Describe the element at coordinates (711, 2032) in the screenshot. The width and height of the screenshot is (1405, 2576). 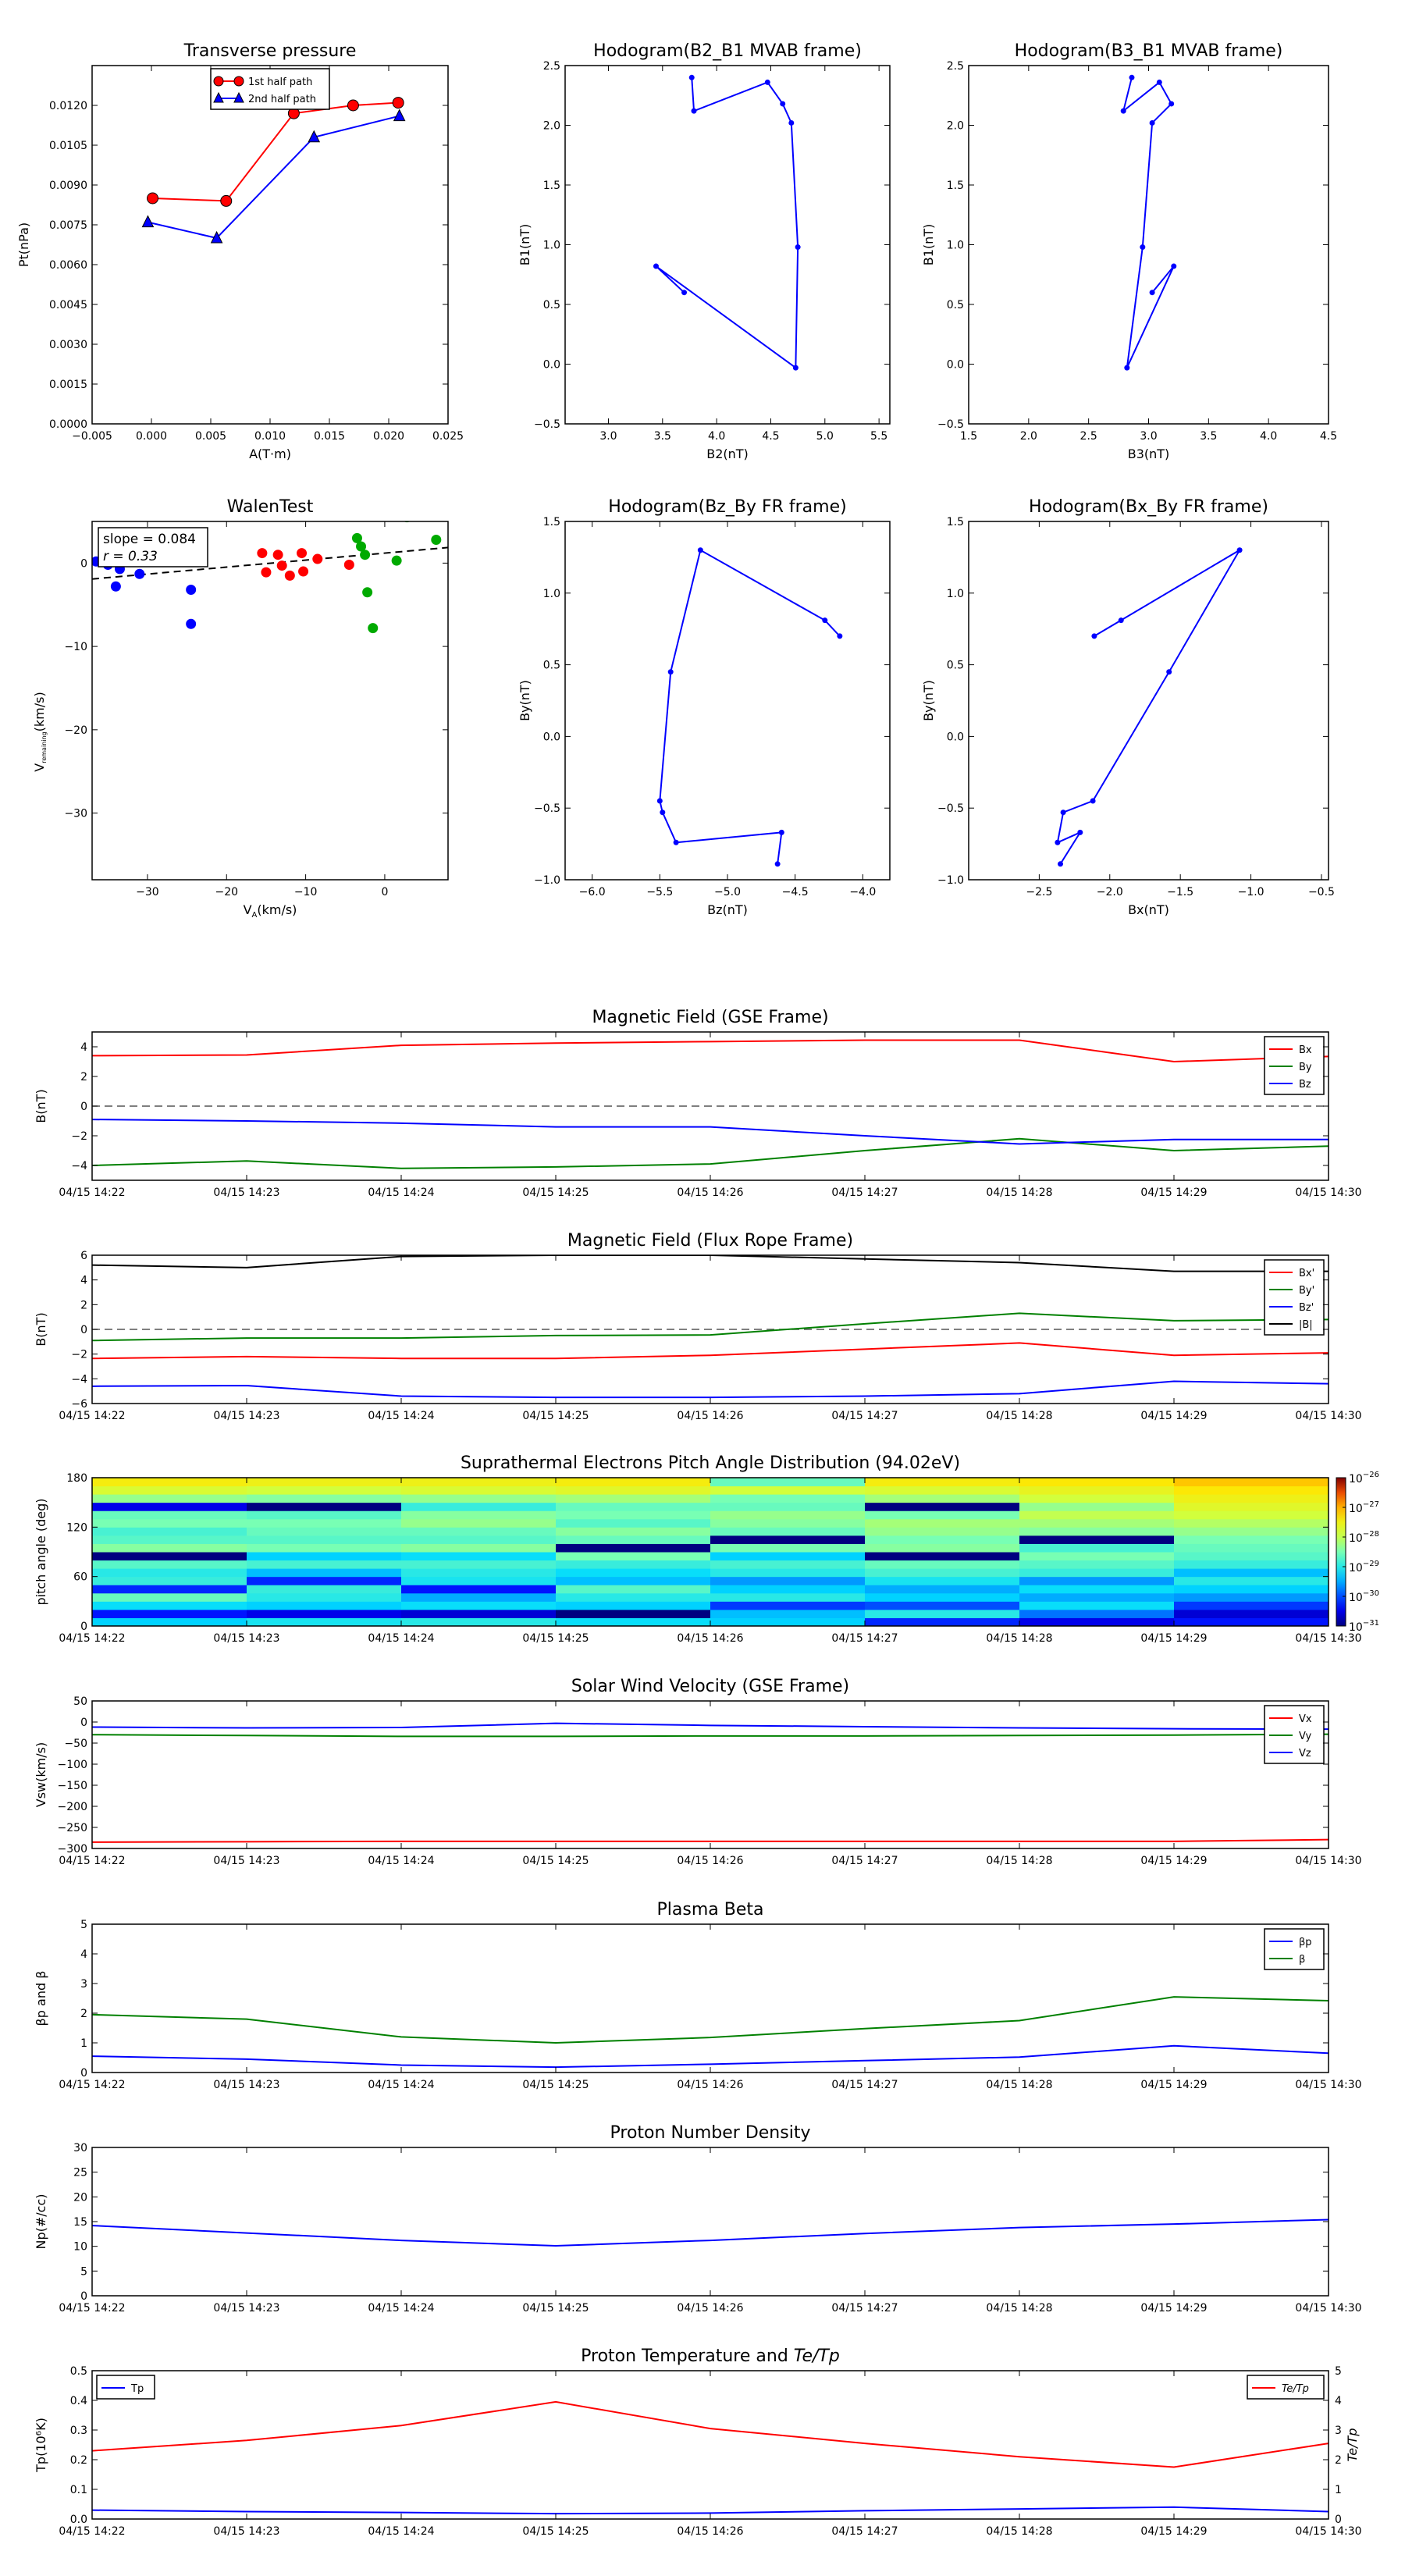
I see `timeseries-5-plot` at that location.